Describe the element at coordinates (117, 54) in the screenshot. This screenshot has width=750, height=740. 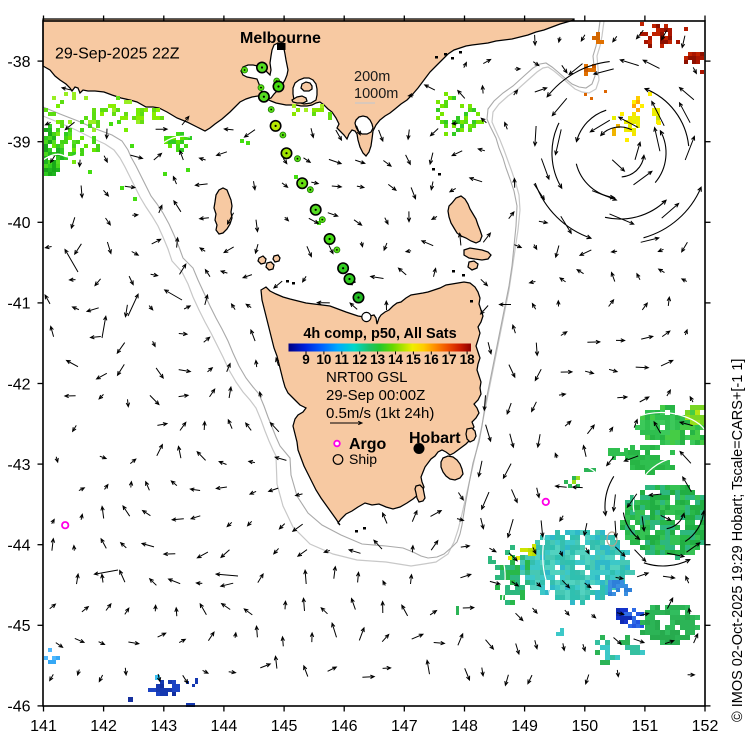
I see `svg-text: 29-Sep-2025 22Z` at that location.